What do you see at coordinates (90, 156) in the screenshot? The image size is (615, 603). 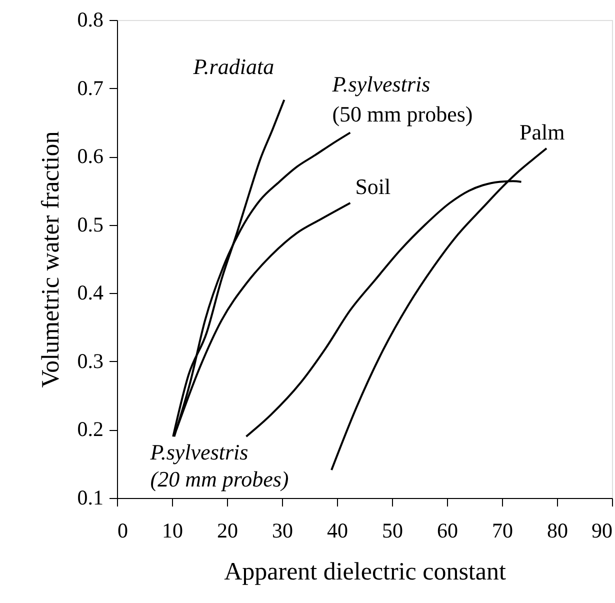 I see `y-tick-label: 0.6` at bounding box center [90, 156].